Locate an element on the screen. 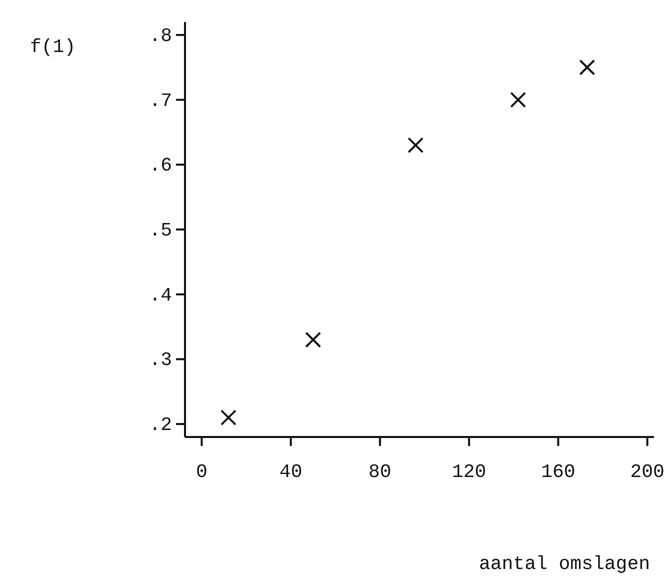 This screenshot has width=668, height=581. y-axis-title: f(1) is located at coordinates (53, 47).